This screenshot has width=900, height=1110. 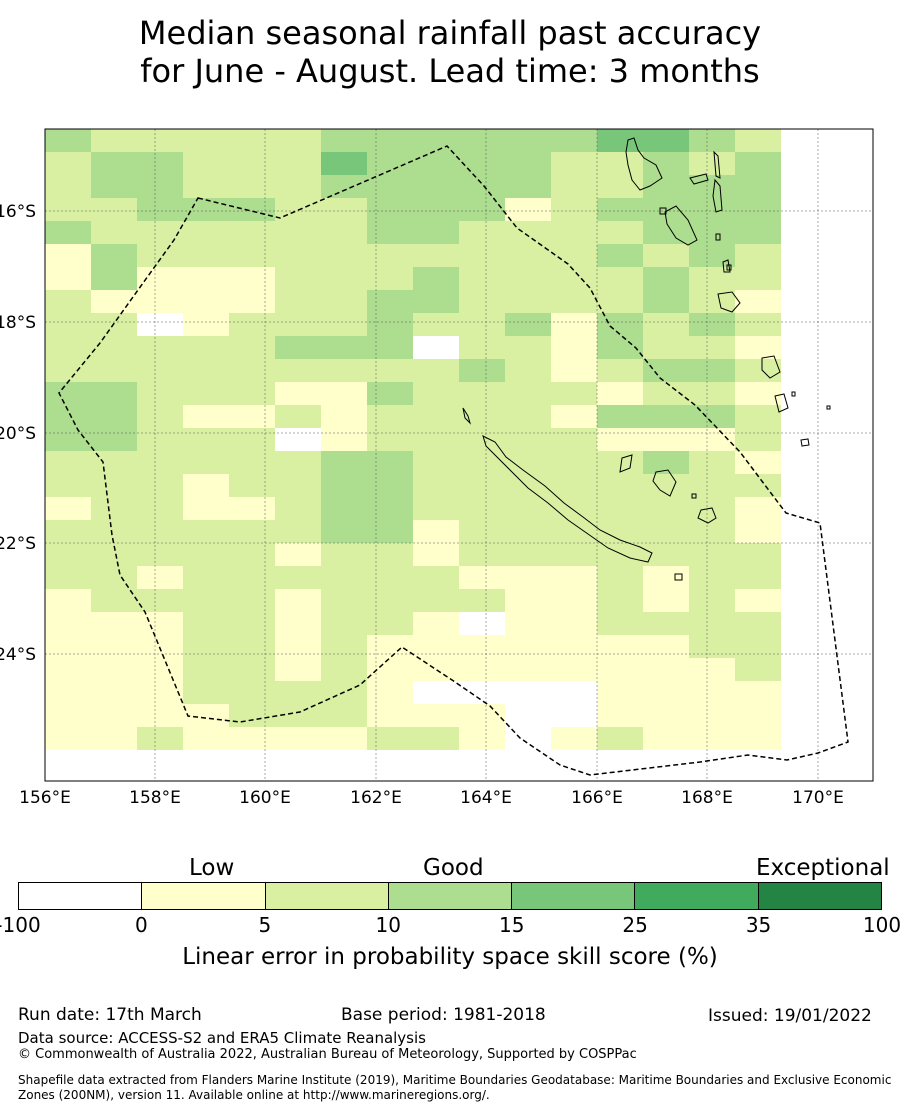 What do you see at coordinates (467, 416) in the screenshot?
I see `belep-islands` at bounding box center [467, 416].